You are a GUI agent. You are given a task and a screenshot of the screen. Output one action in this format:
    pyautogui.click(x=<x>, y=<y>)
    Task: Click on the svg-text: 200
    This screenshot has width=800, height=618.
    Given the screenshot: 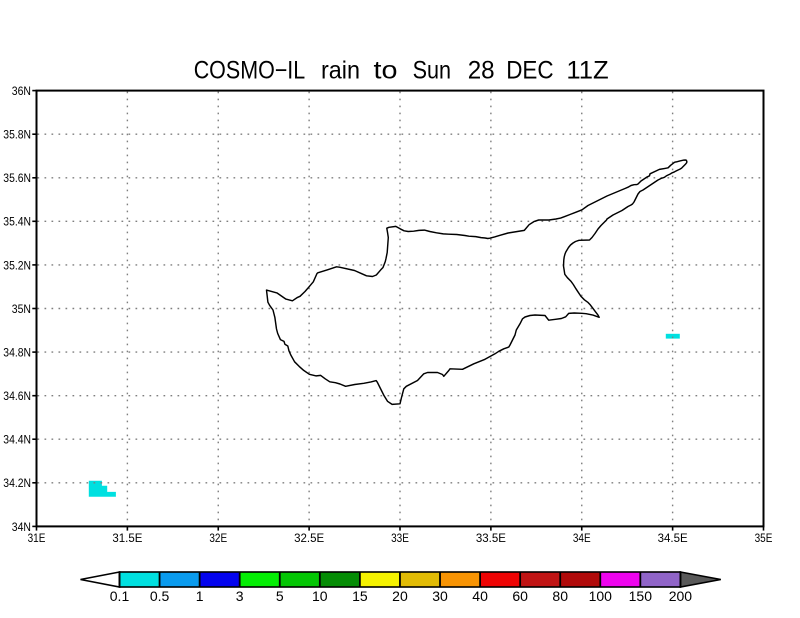 What is the action you would take?
    pyautogui.click(x=681, y=596)
    